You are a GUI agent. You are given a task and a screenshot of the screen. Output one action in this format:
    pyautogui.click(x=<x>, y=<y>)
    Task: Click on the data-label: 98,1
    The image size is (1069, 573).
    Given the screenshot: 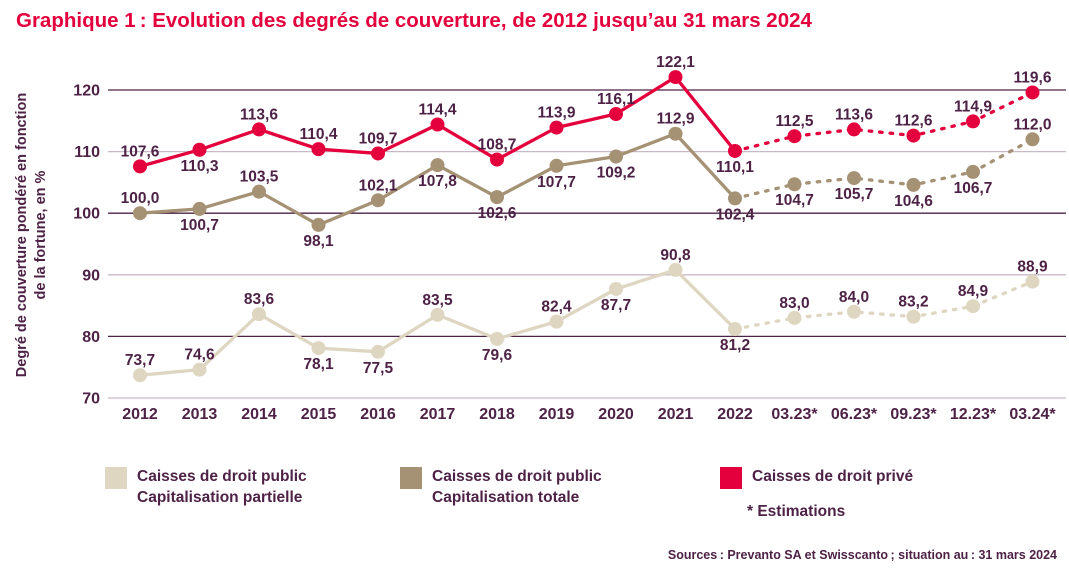 What is the action you would take?
    pyautogui.click(x=318, y=241)
    